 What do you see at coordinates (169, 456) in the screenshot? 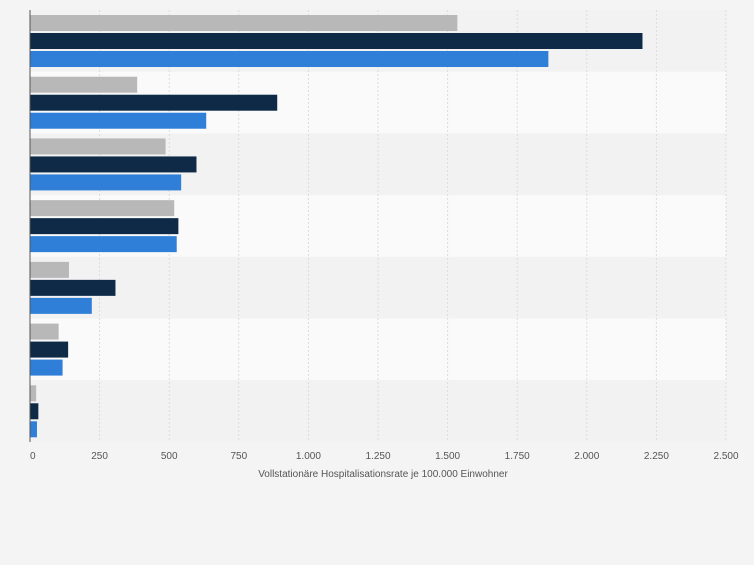
I see `x-tick-label: 500` at bounding box center [169, 456].